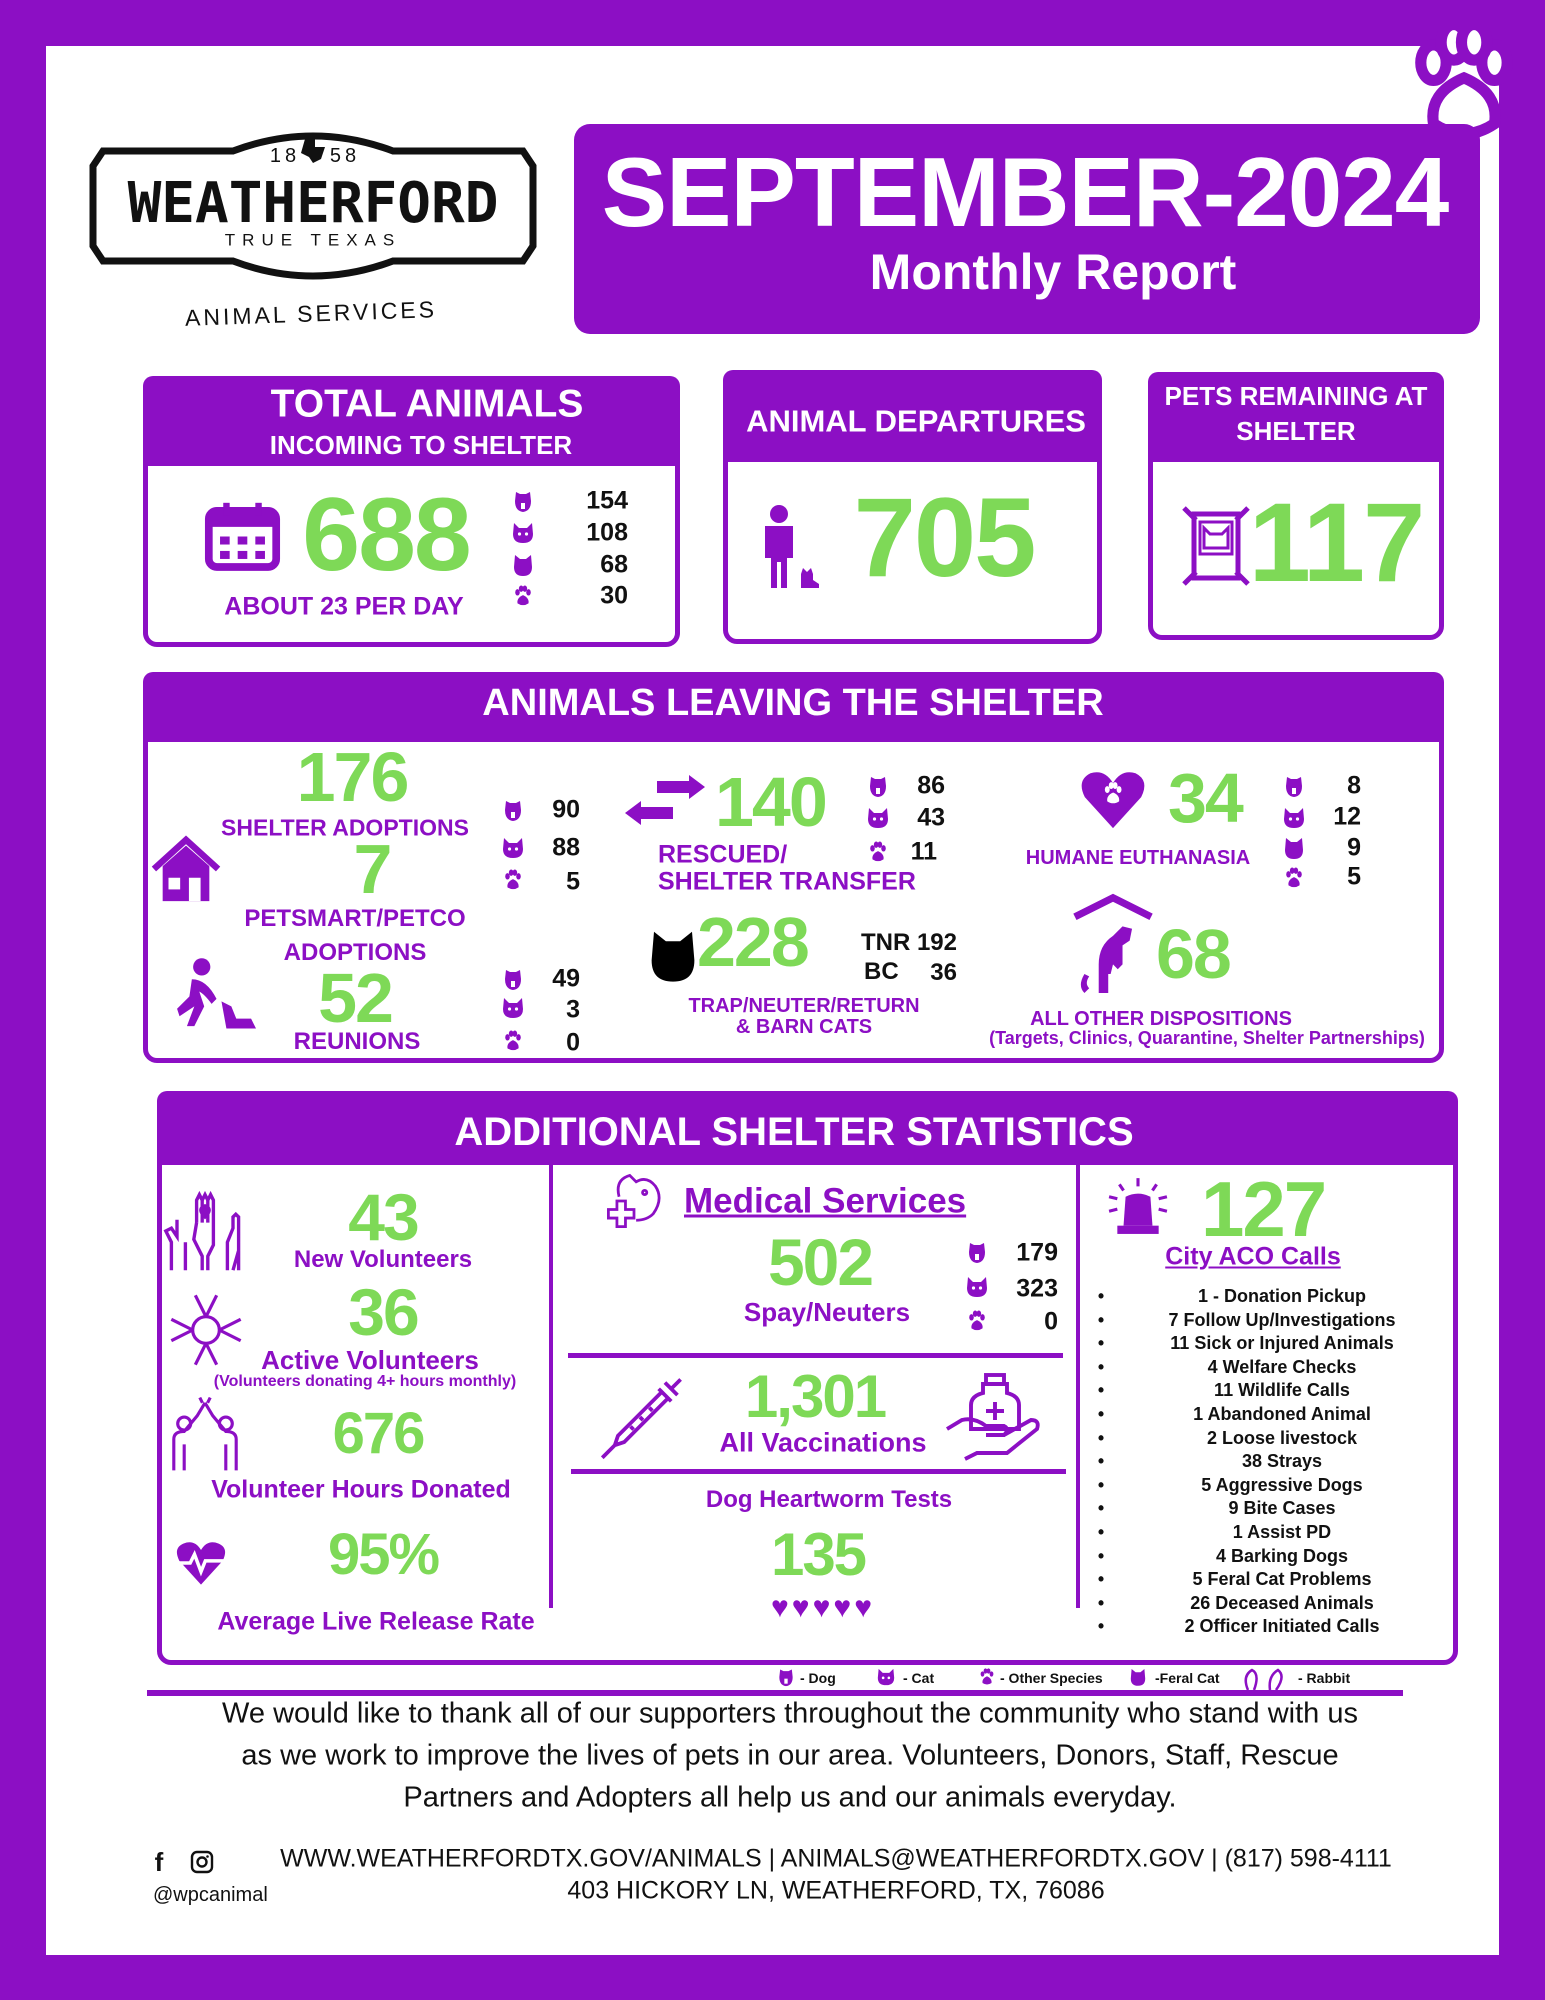 Image resolution: width=1545 pixels, height=2000 pixels. I want to click on spay-neuter-value: 502, so click(820, 1262).